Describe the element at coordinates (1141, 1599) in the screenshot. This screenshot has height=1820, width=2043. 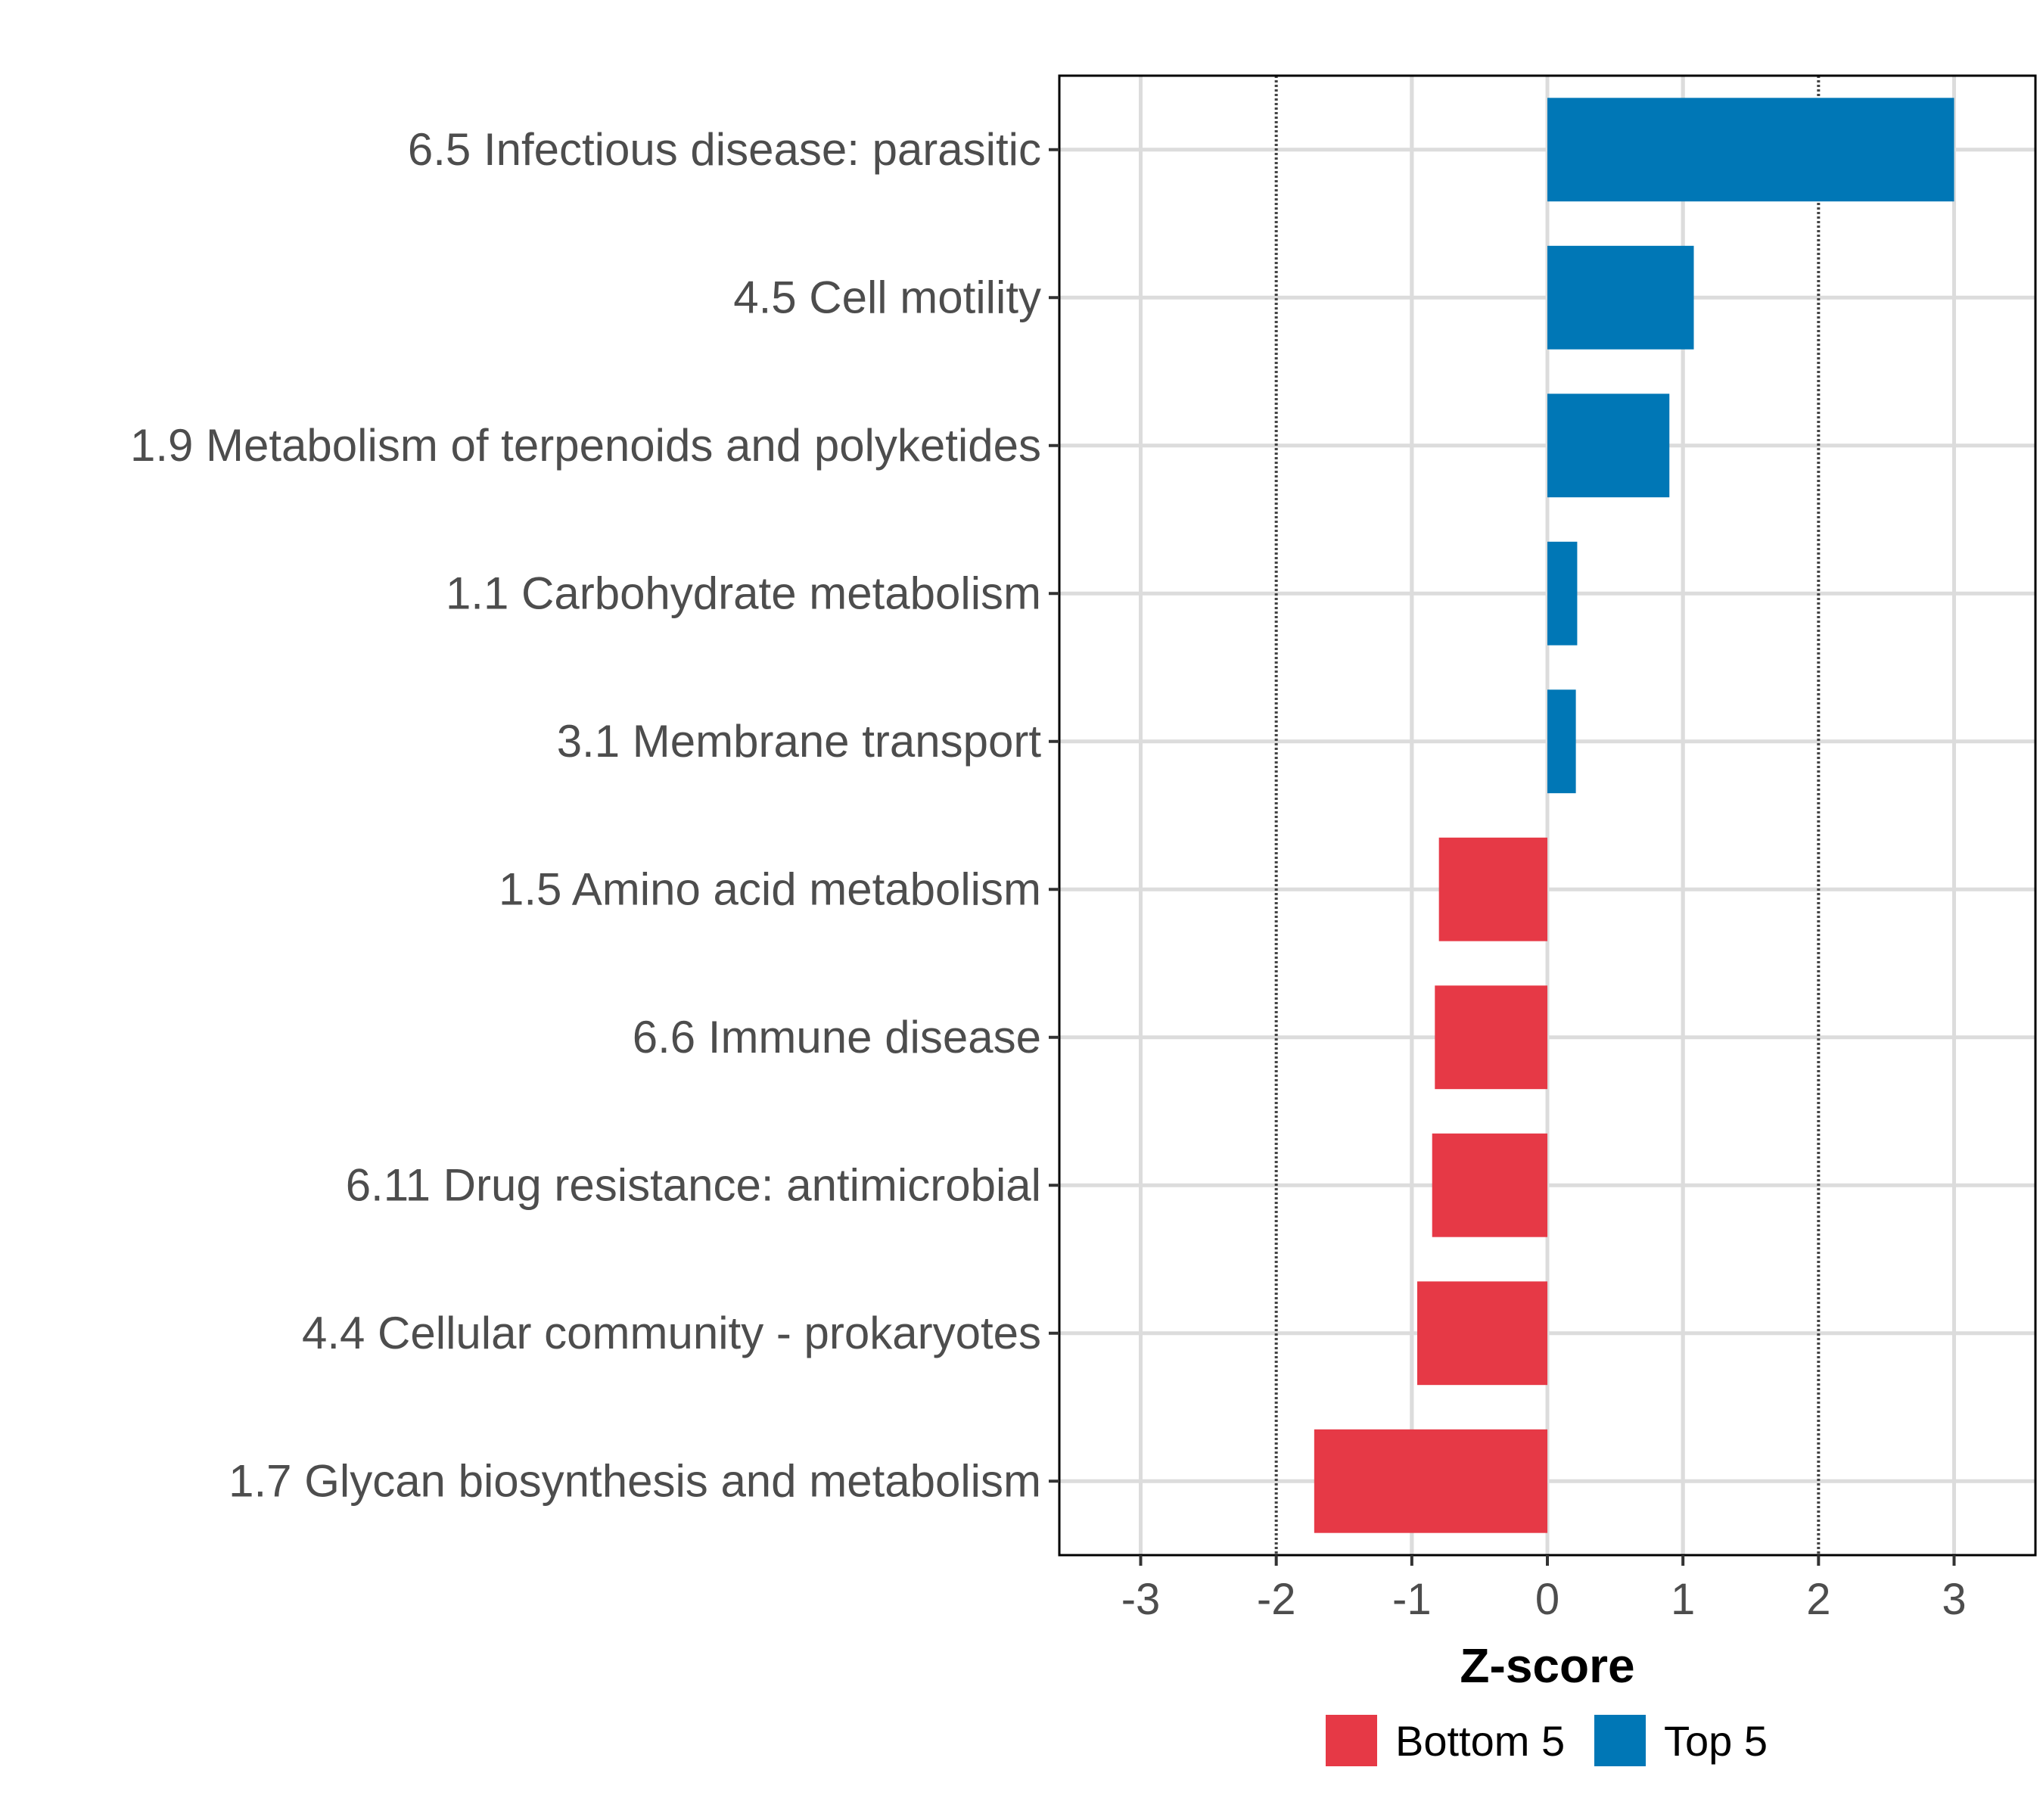
I see `x-tick-label: -3` at that location.